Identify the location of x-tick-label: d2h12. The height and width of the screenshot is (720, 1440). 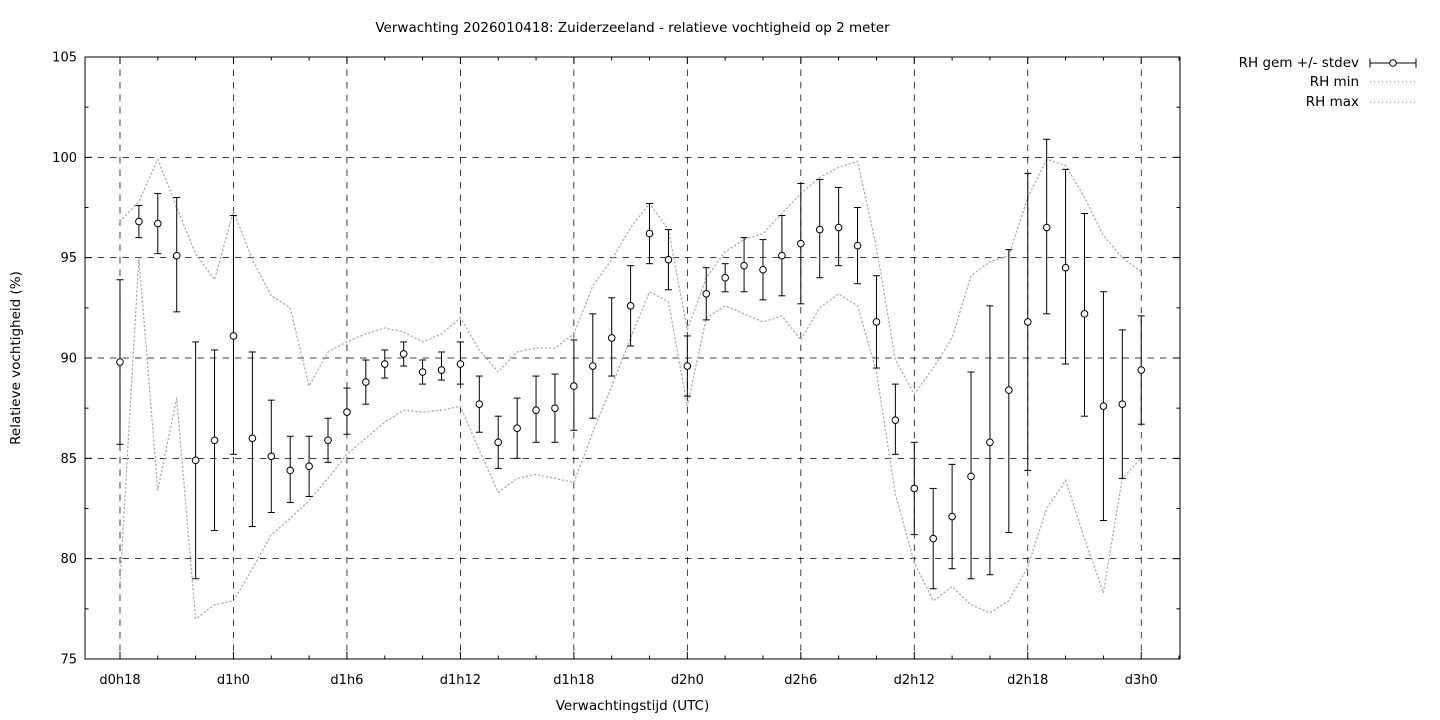
(914, 680).